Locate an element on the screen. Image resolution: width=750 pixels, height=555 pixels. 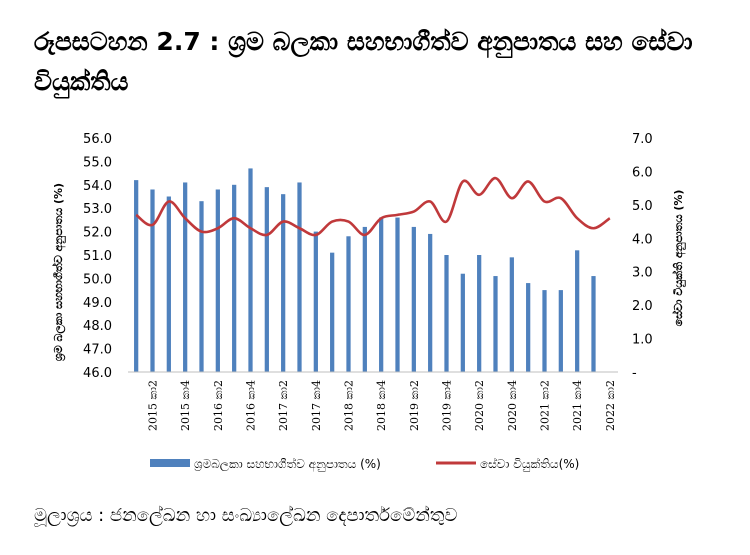
right-tick-label: 4.0 is located at coordinates (642, 239).